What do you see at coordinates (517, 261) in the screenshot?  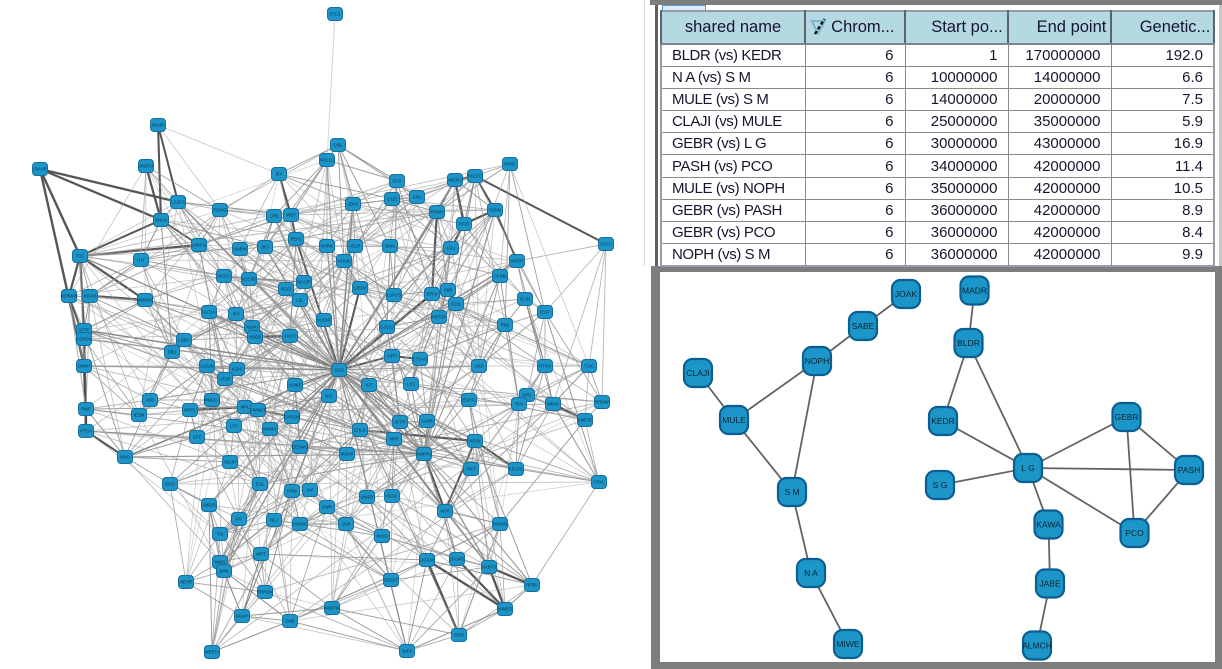 I see `svg-text: WFDP` at bounding box center [517, 261].